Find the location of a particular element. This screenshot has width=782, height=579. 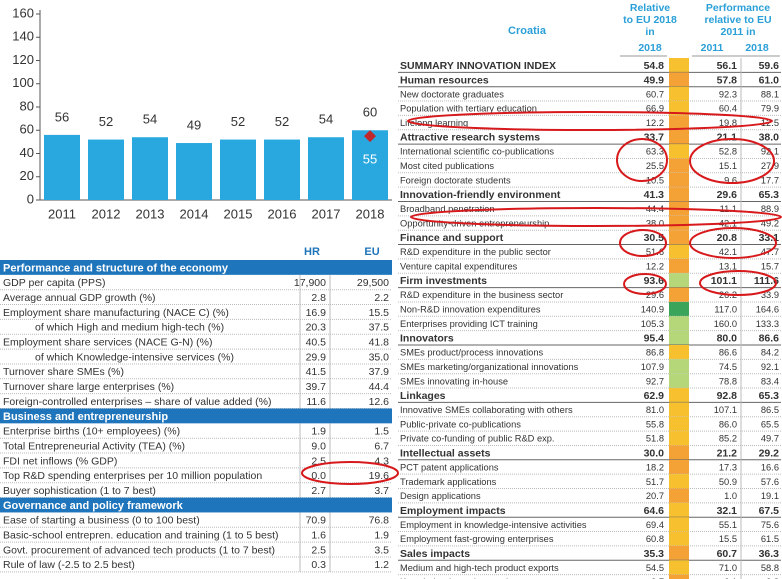

row-label: Employment share services (NACE G-N) (%) is located at coordinates (107, 342).